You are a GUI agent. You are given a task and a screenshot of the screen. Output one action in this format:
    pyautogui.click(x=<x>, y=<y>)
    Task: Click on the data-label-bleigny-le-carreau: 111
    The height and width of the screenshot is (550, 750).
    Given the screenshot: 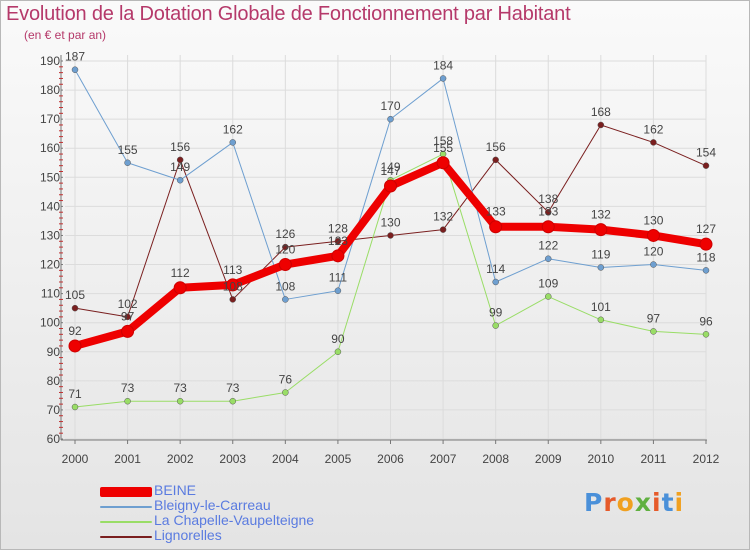 What is the action you would take?
    pyautogui.click(x=338, y=278)
    